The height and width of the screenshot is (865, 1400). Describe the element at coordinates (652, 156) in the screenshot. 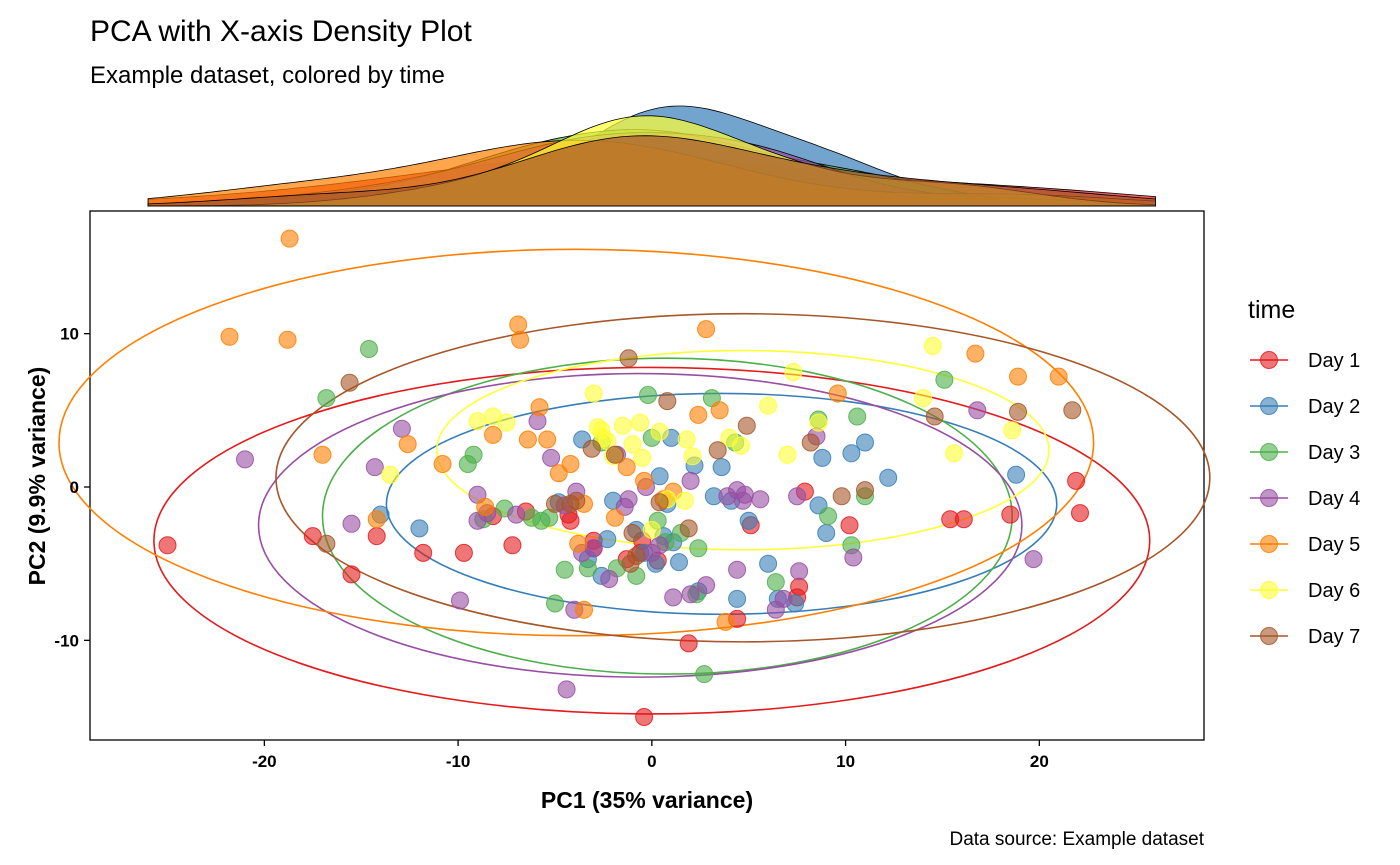

I see `x-density-plot` at that location.